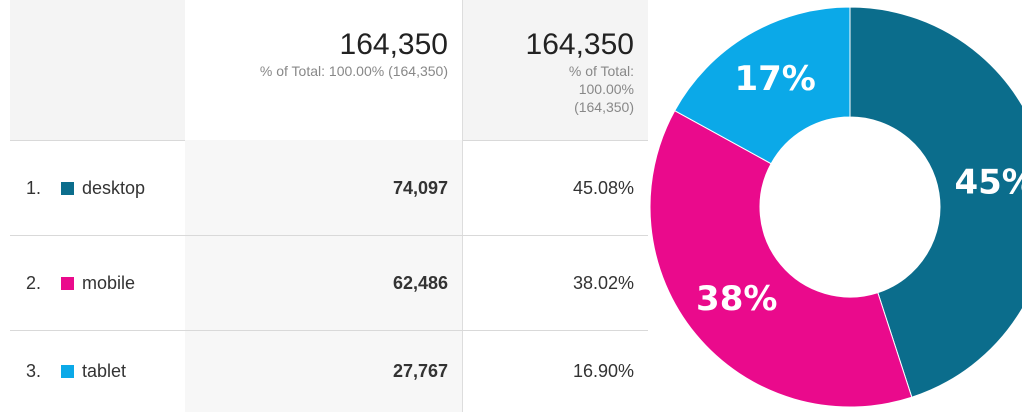 This screenshot has height=412, width=1022. What do you see at coordinates (555, 188) in the screenshot?
I see `percent-cell: 45.08%` at bounding box center [555, 188].